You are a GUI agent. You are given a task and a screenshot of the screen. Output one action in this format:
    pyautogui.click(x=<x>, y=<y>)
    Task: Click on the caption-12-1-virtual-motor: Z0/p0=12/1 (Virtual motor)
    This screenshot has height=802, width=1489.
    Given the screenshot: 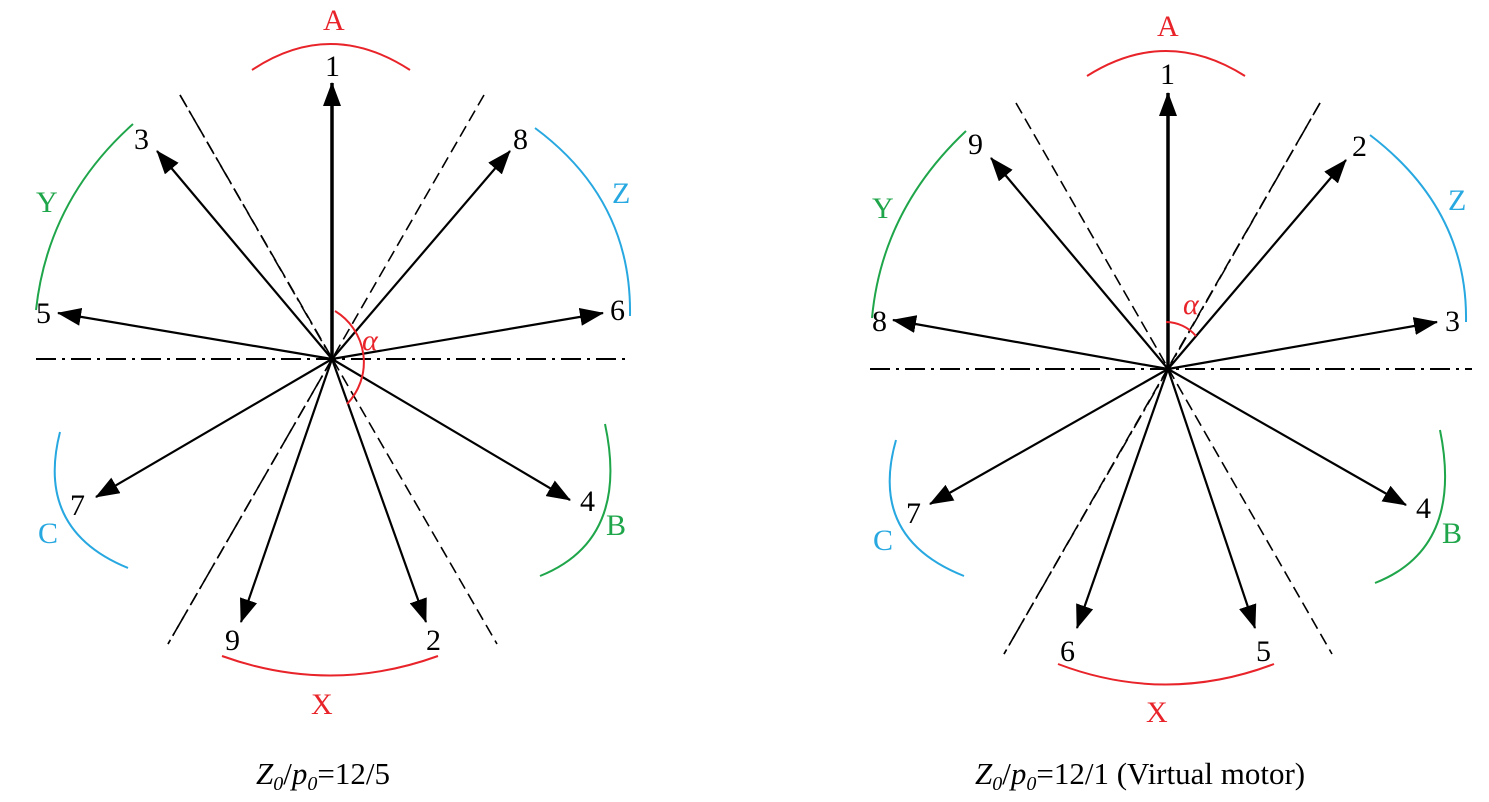 What is the action you would take?
    pyautogui.click(x=1140, y=775)
    